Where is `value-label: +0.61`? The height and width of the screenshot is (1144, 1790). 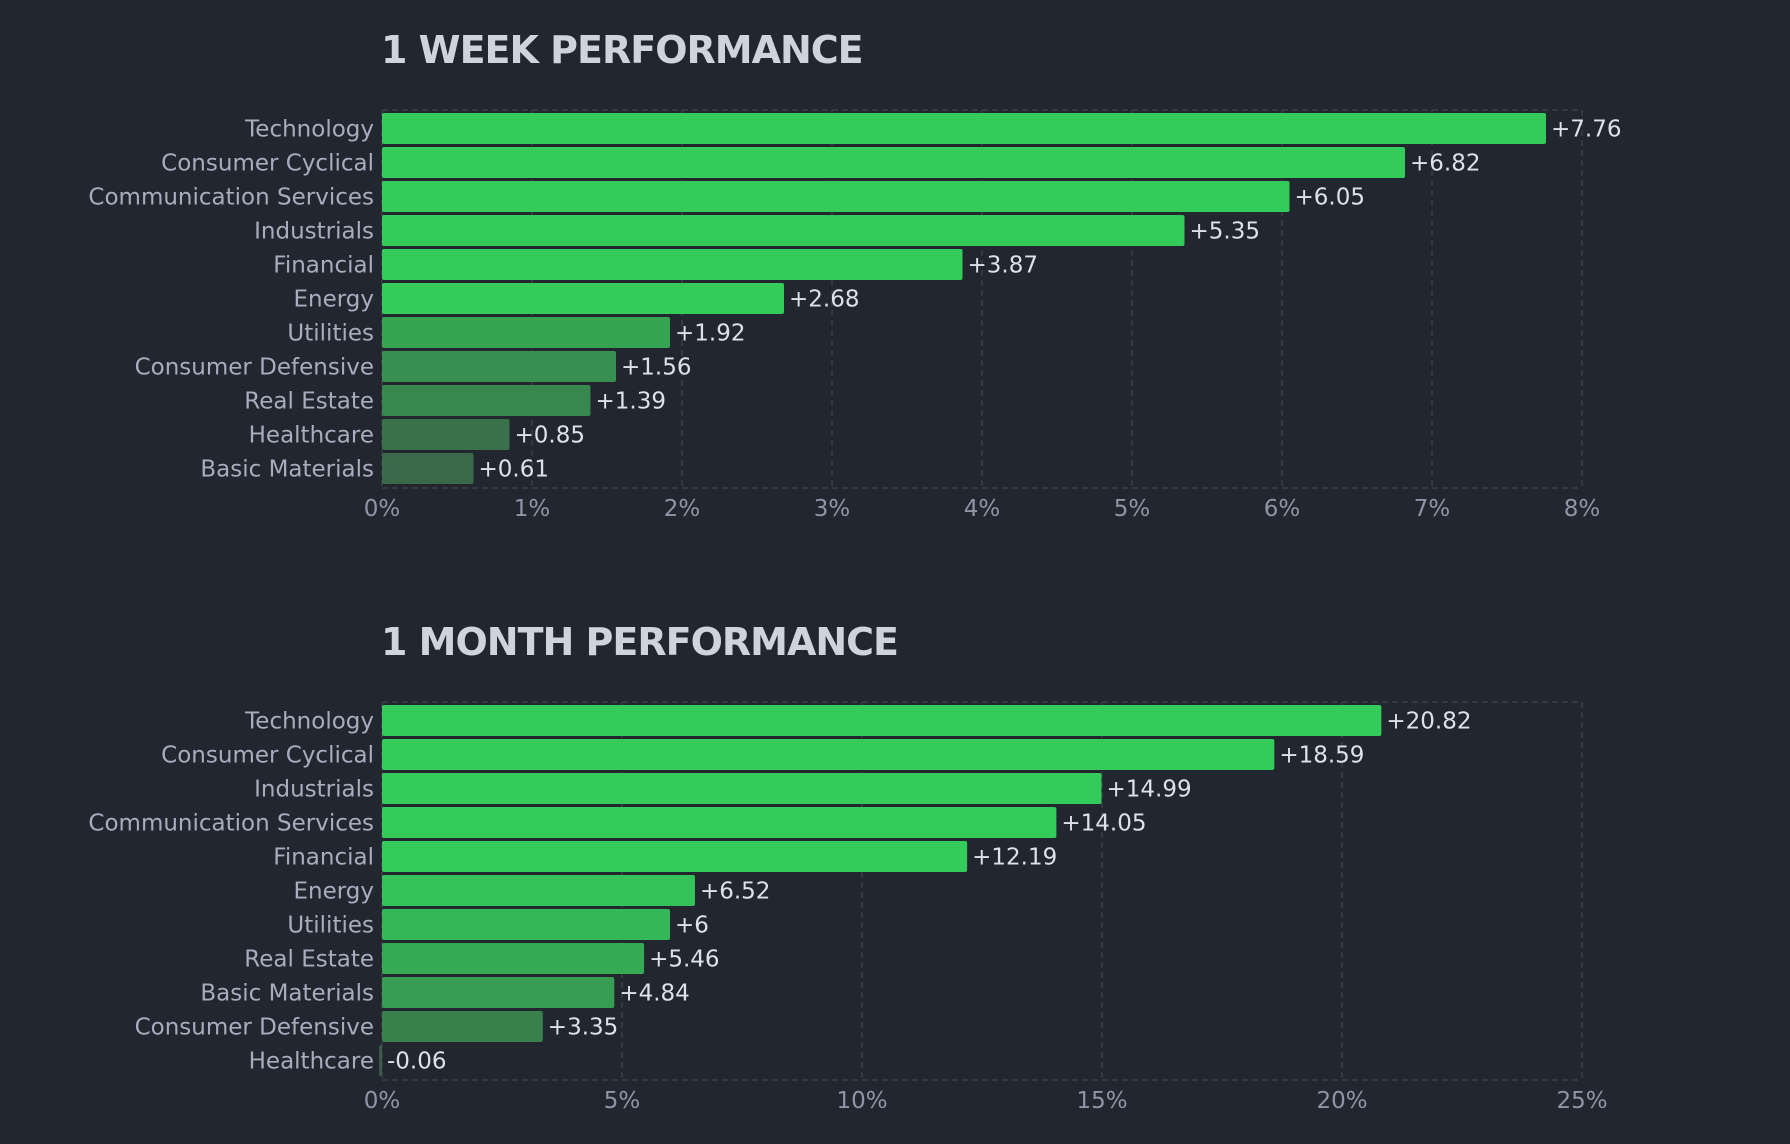
value-label: +0.61 is located at coordinates (514, 470).